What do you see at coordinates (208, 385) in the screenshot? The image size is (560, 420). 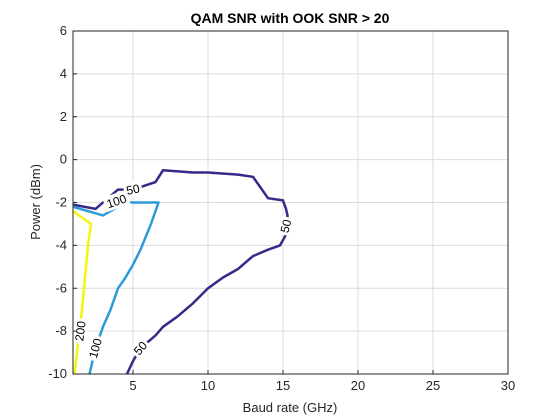 I see `x-tick-label: 10` at bounding box center [208, 385].